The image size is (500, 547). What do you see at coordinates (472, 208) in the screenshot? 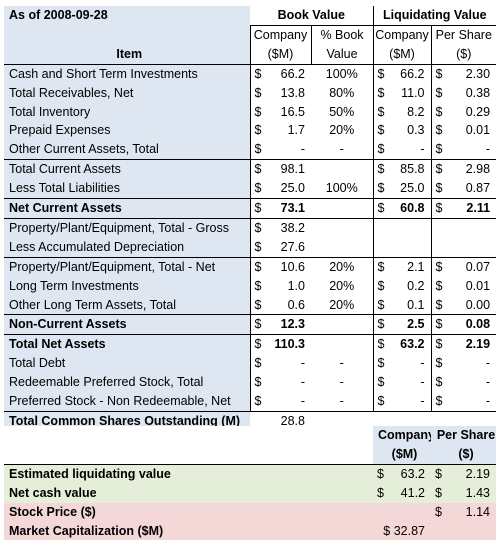
I see `per-share-cell: 2.11` at bounding box center [472, 208].